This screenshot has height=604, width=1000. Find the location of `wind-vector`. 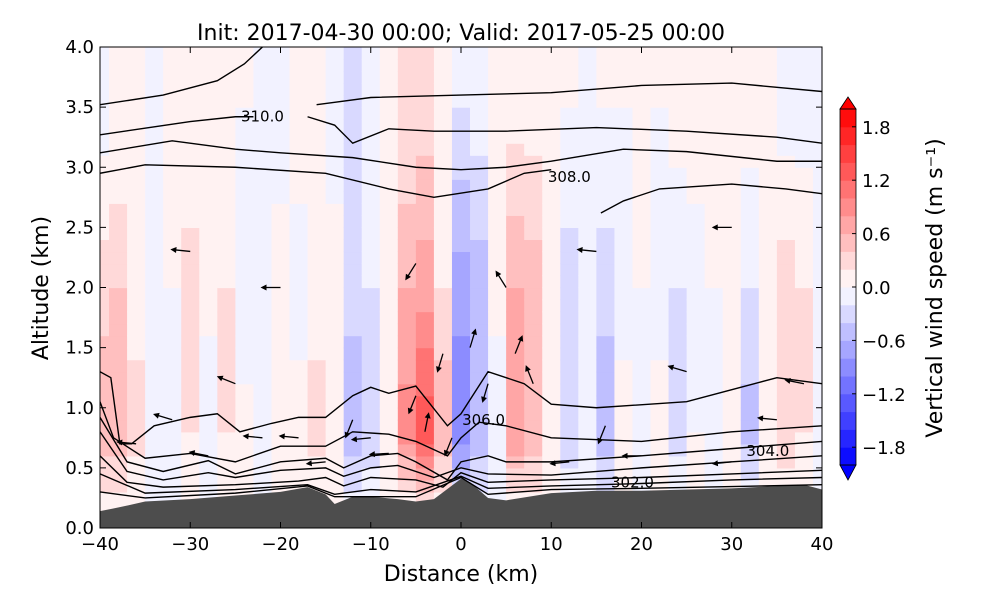

wind-vector is located at coordinates (226, 380).